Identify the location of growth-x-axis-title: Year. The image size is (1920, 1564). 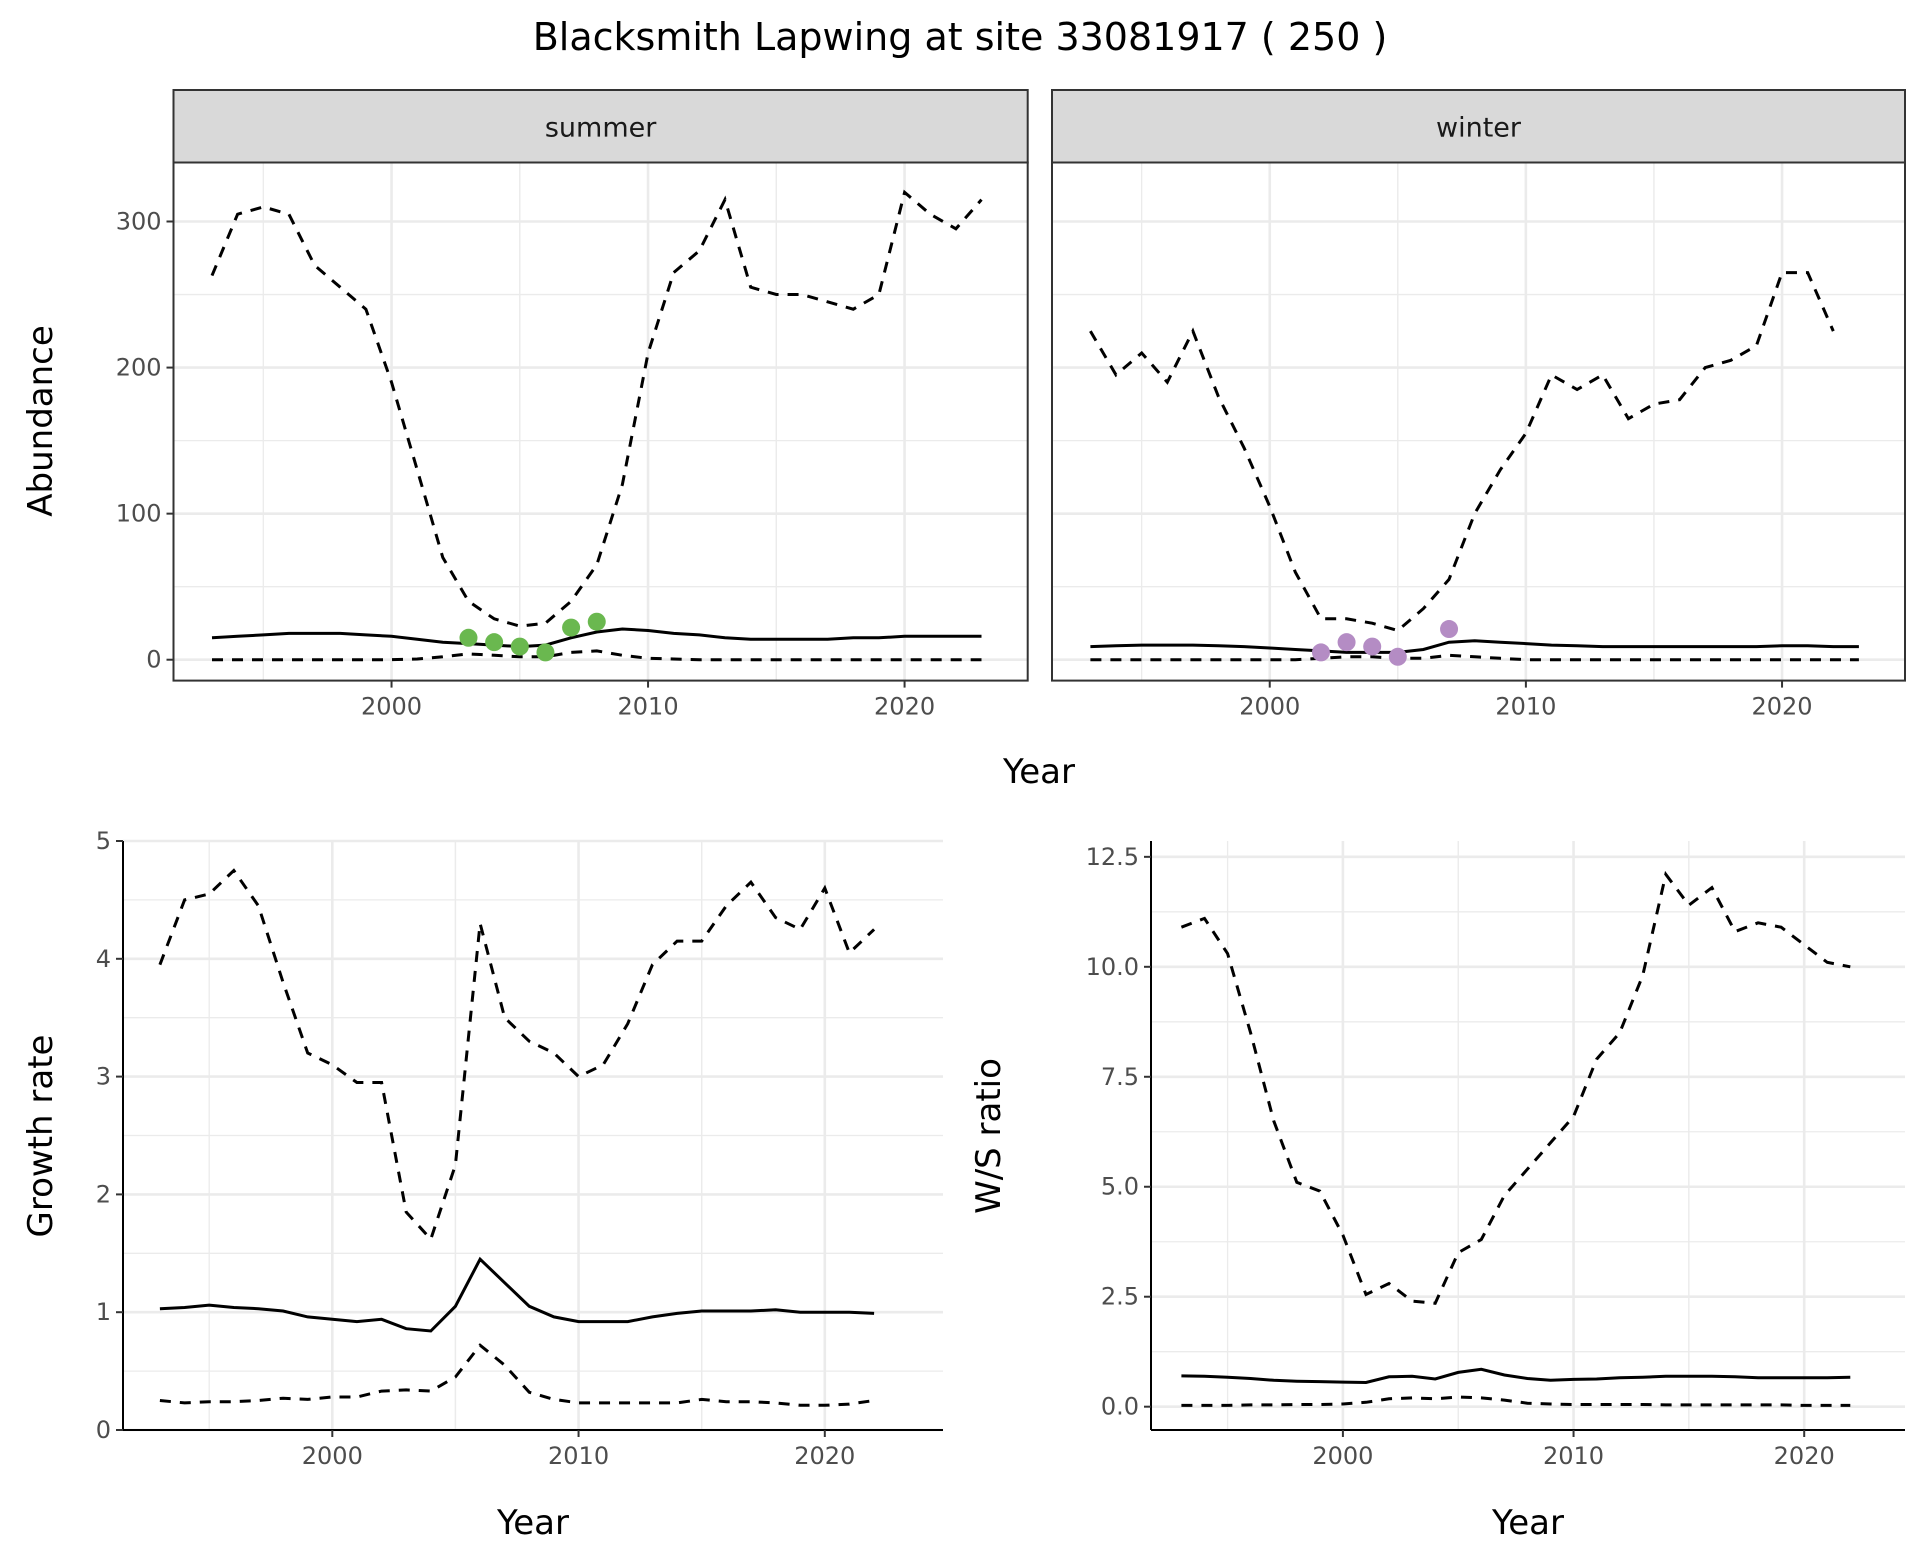
(532, 1523).